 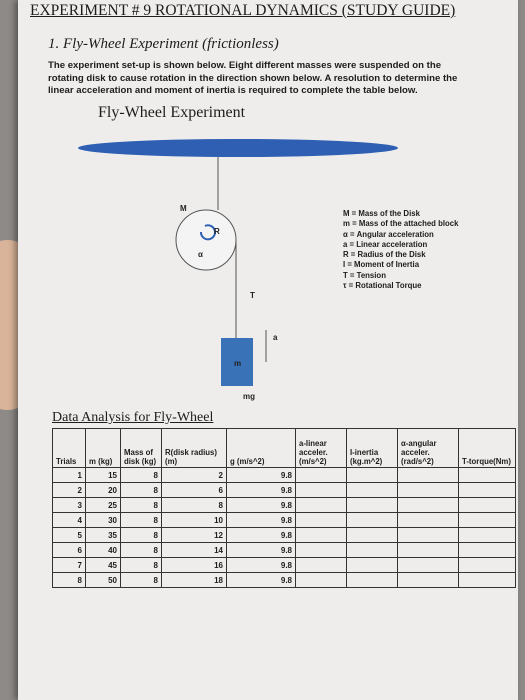 I want to click on header-cell: g (m/s^2), so click(x=261, y=448).